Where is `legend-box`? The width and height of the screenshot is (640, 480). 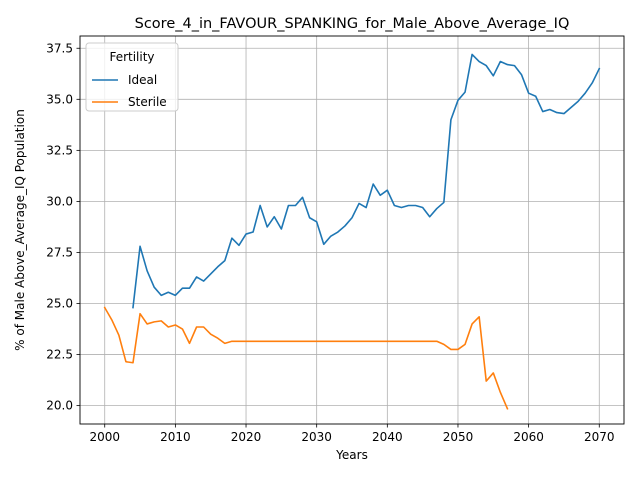
legend-box is located at coordinates (132, 77).